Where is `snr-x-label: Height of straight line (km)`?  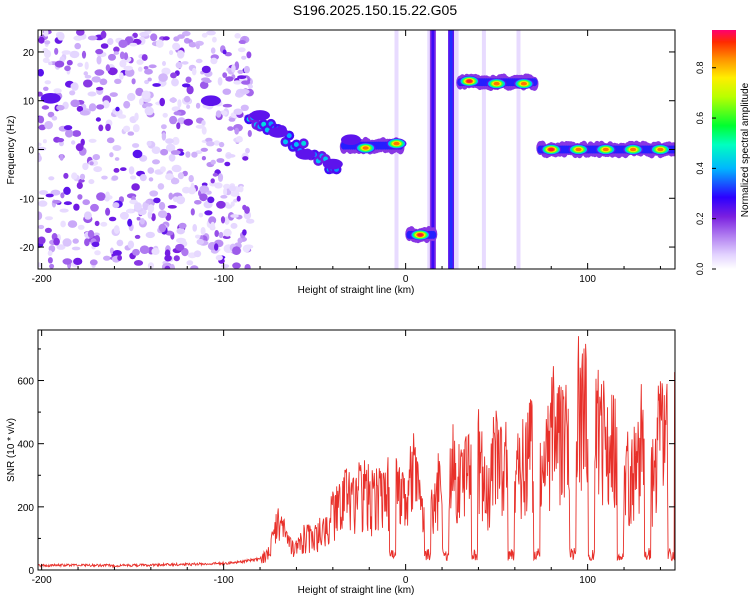 snr-x-label: Height of straight line (km) is located at coordinates (356, 590).